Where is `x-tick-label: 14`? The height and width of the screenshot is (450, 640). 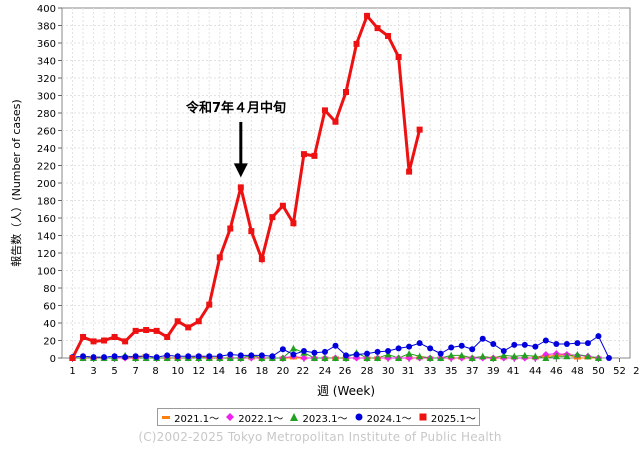 x-tick-label: 14 is located at coordinates (218, 371).